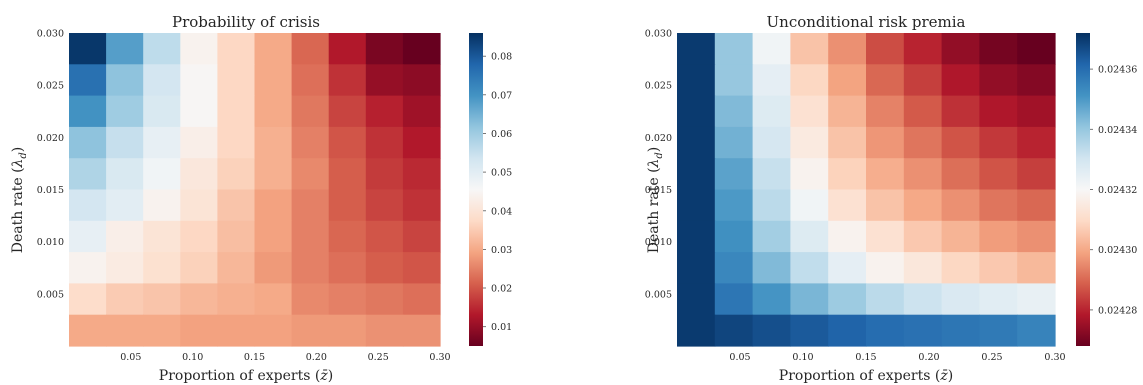 The image size is (1143, 385). I want to click on chart-title: Unconditional risk premia, so click(866, 22).